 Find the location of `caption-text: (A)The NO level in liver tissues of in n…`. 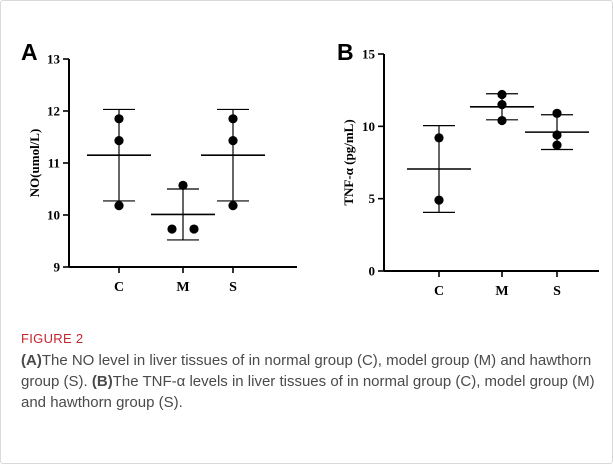

caption-text: (A)The NO level in liver tissues of in n… is located at coordinates (308, 381).